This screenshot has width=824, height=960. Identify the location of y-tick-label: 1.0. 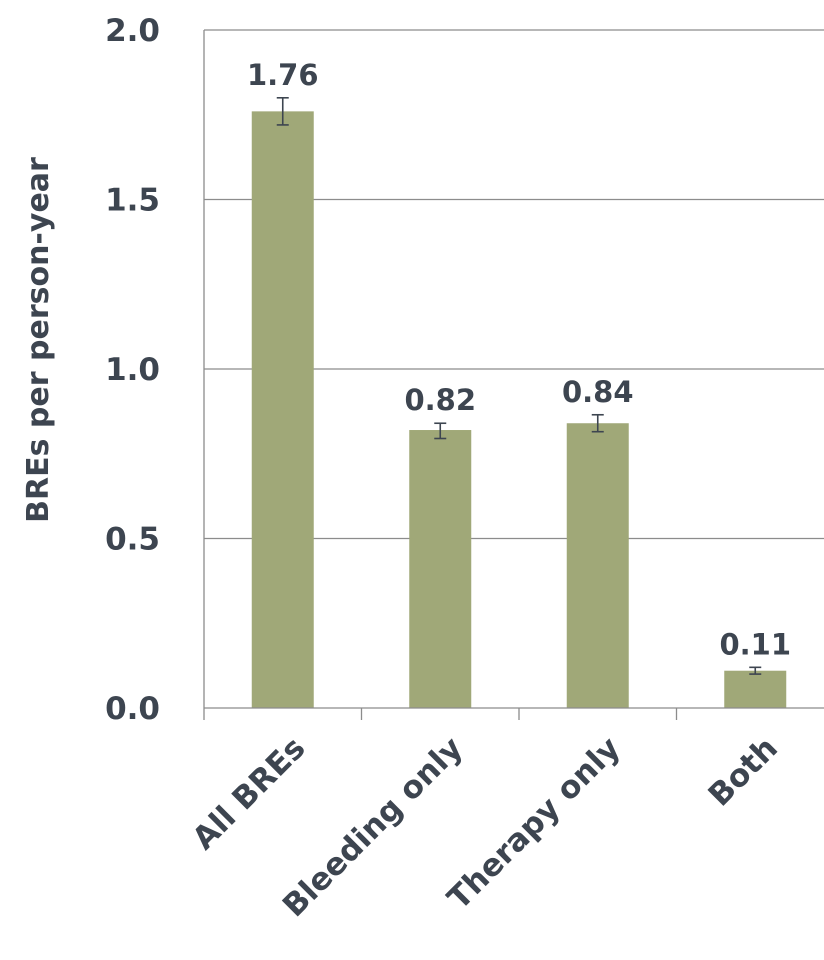
(132, 370).